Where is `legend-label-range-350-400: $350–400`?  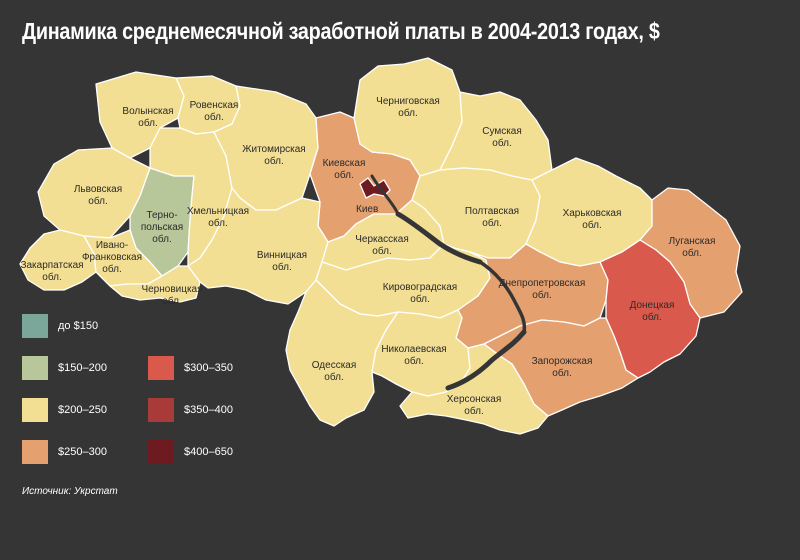
legend-label-range-350-400: $350–400 is located at coordinates (208, 410).